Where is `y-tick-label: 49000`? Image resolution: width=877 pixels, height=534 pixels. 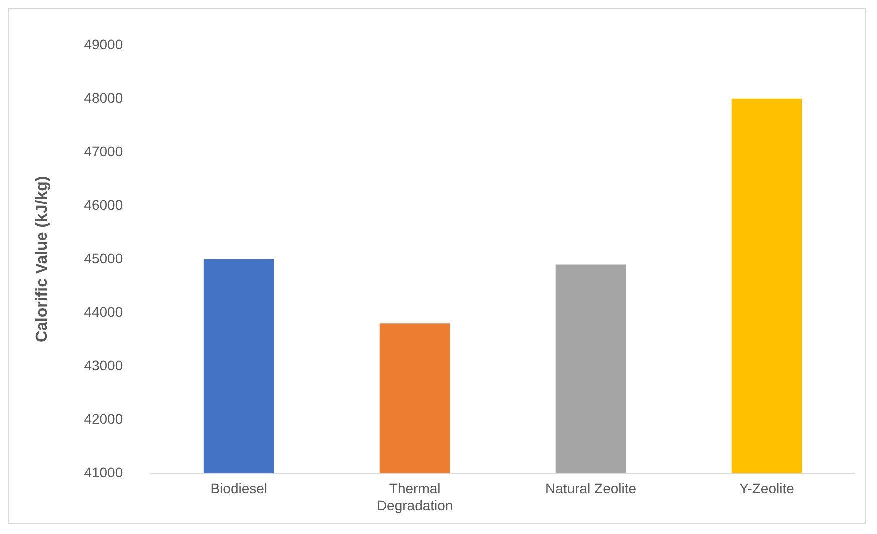 y-tick-label: 49000 is located at coordinates (104, 44).